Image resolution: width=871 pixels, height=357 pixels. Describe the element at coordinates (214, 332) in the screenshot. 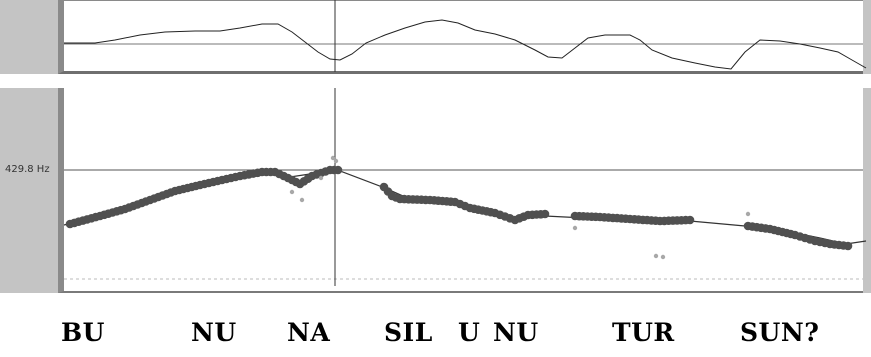

I see `syllable-nu: NU` at that location.